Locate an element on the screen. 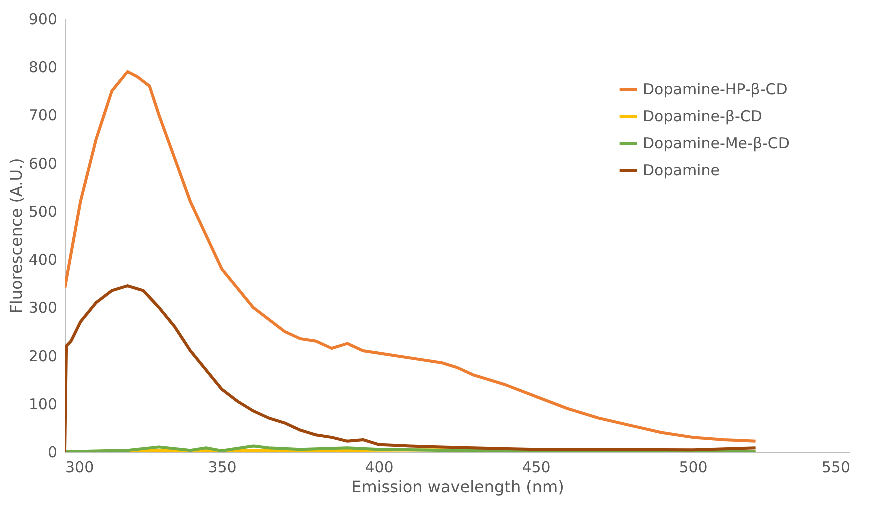 The width and height of the screenshot is (891, 525). x-tick-label: 500 is located at coordinates (693, 467).